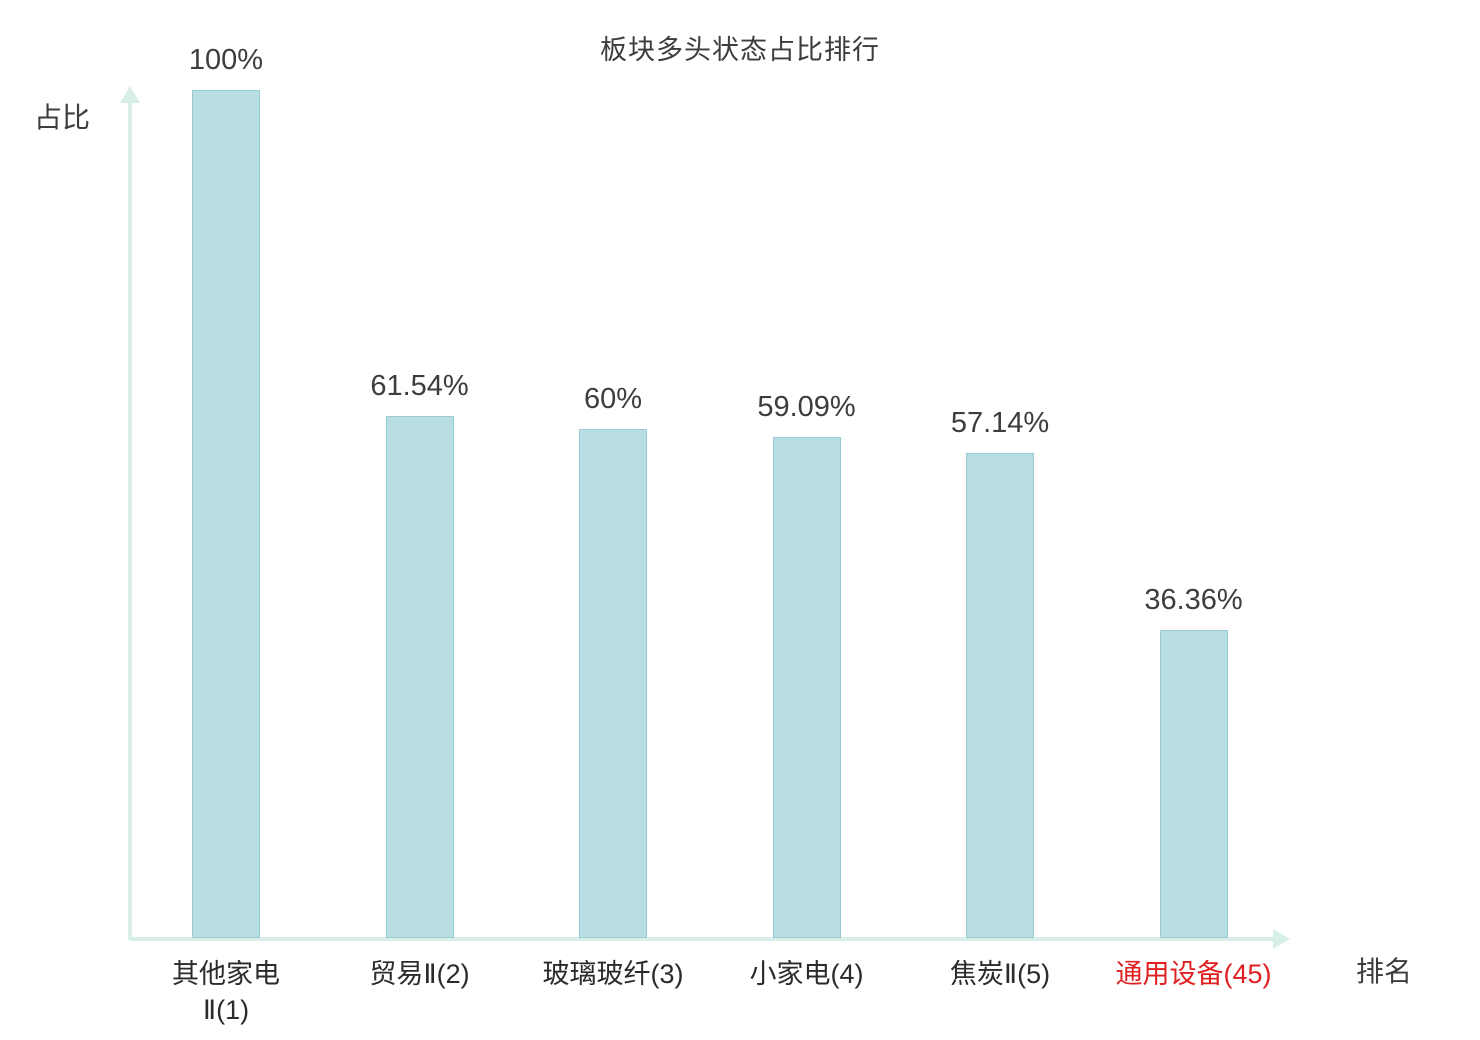  What do you see at coordinates (613, 399) in the screenshot?
I see `value-label-2: 60%` at bounding box center [613, 399].